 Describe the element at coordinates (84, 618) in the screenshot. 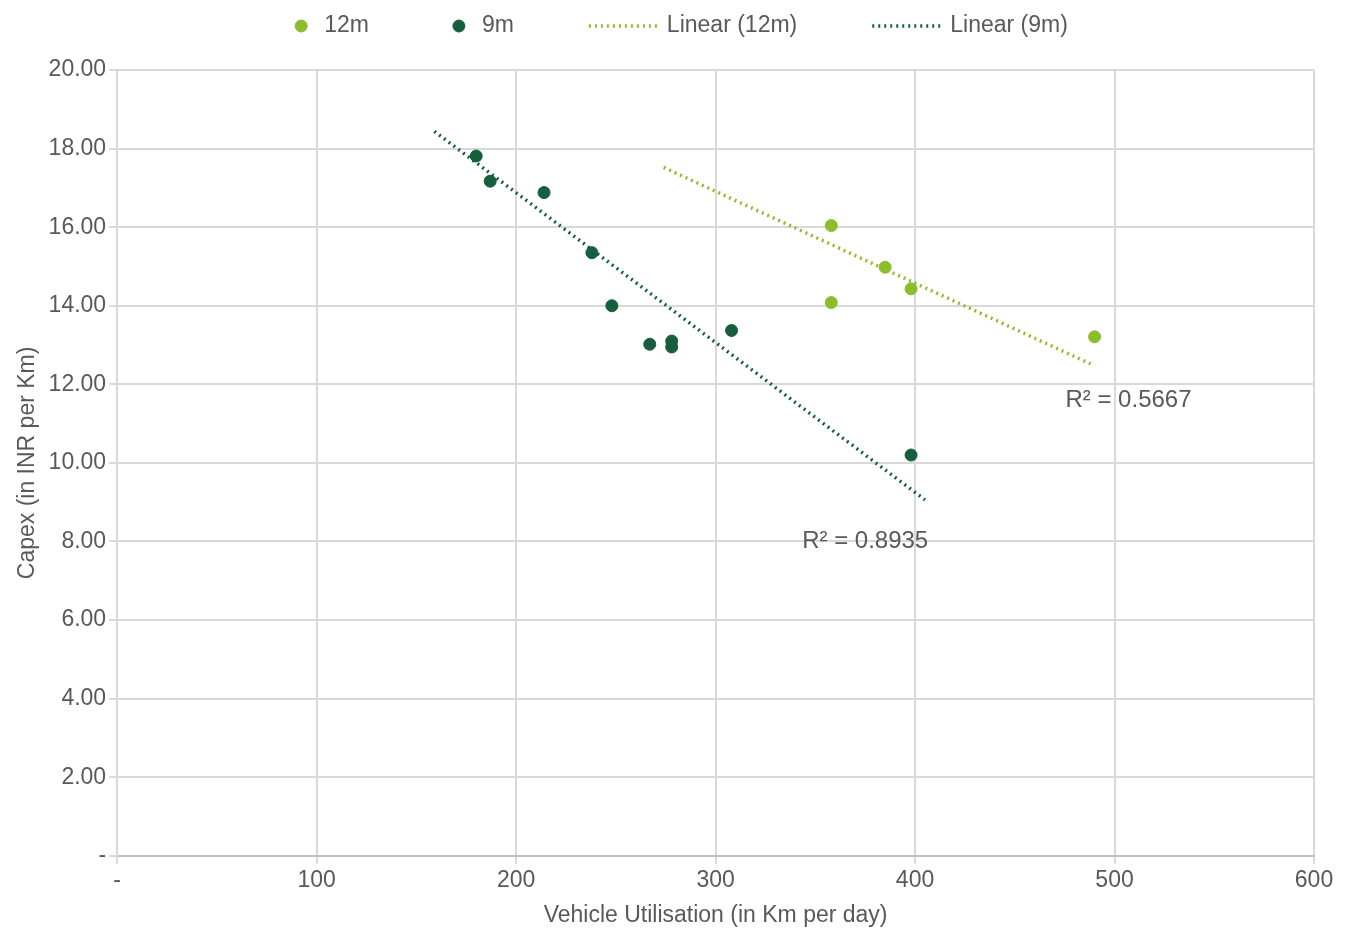

I see `y-tick-label: 6.00` at that location.